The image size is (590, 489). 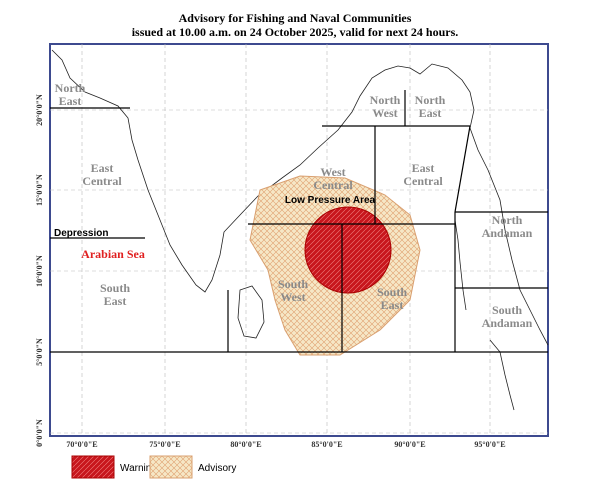 I want to click on latitude-label: 0°0'0"N, so click(x=39, y=433).